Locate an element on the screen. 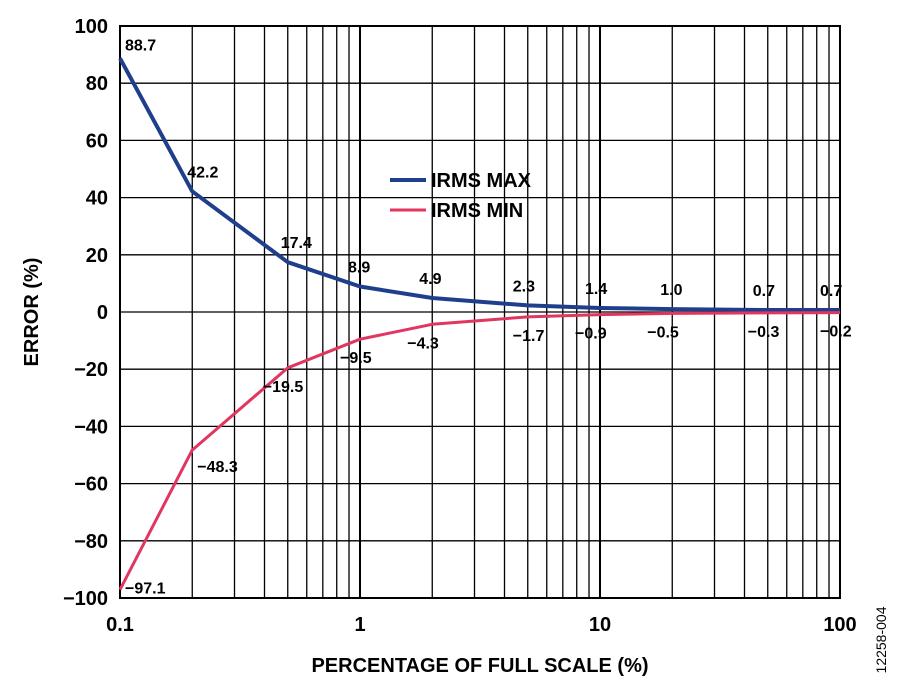 Image resolution: width=900 pixels, height=690 pixels. data-label: −9.5 is located at coordinates (356, 358).